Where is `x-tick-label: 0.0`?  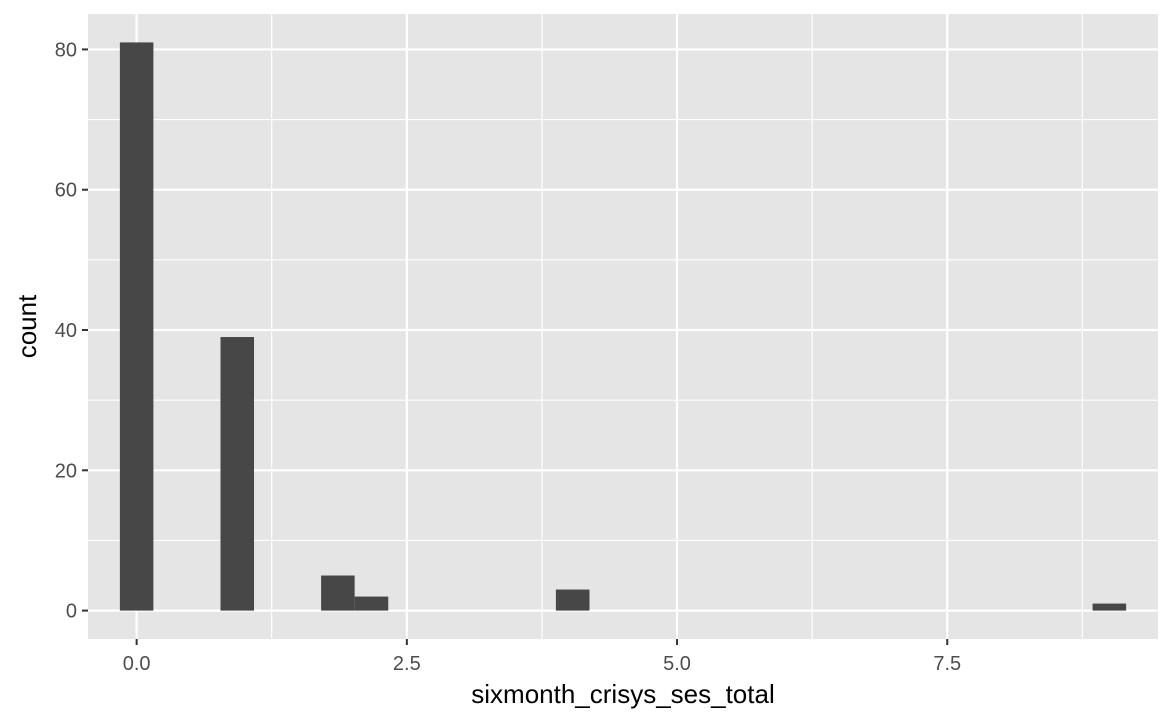 x-tick-label: 0.0 is located at coordinates (137, 664).